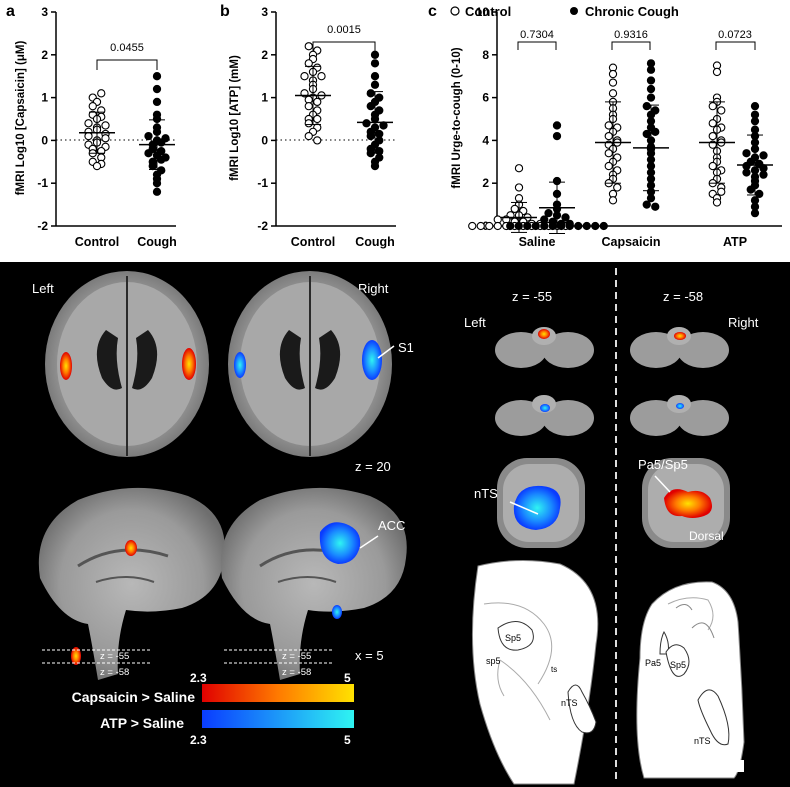  Describe the element at coordinates (225, 11) in the screenshot. I see `panel-letter-b: b` at that location.